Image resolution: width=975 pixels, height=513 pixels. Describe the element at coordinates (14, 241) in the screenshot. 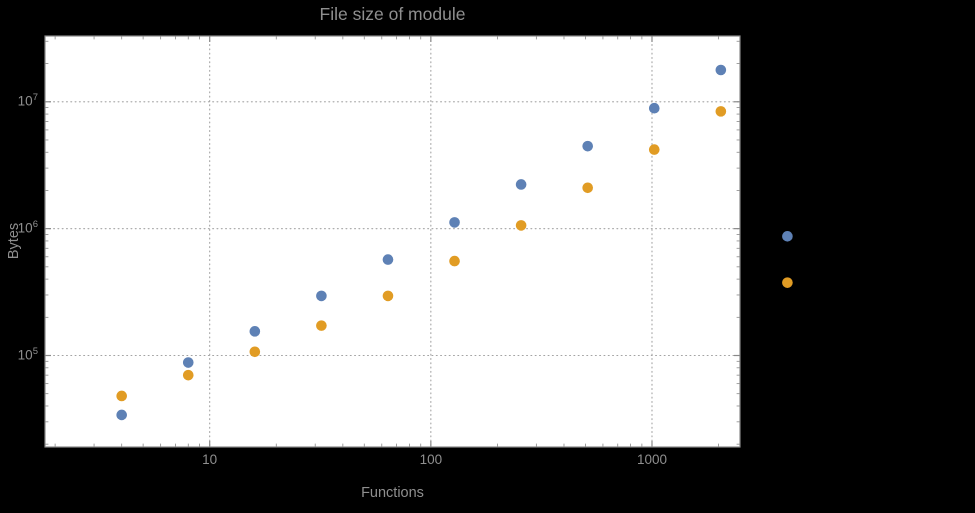

I see `y-axis-label: Bytes` at that location.